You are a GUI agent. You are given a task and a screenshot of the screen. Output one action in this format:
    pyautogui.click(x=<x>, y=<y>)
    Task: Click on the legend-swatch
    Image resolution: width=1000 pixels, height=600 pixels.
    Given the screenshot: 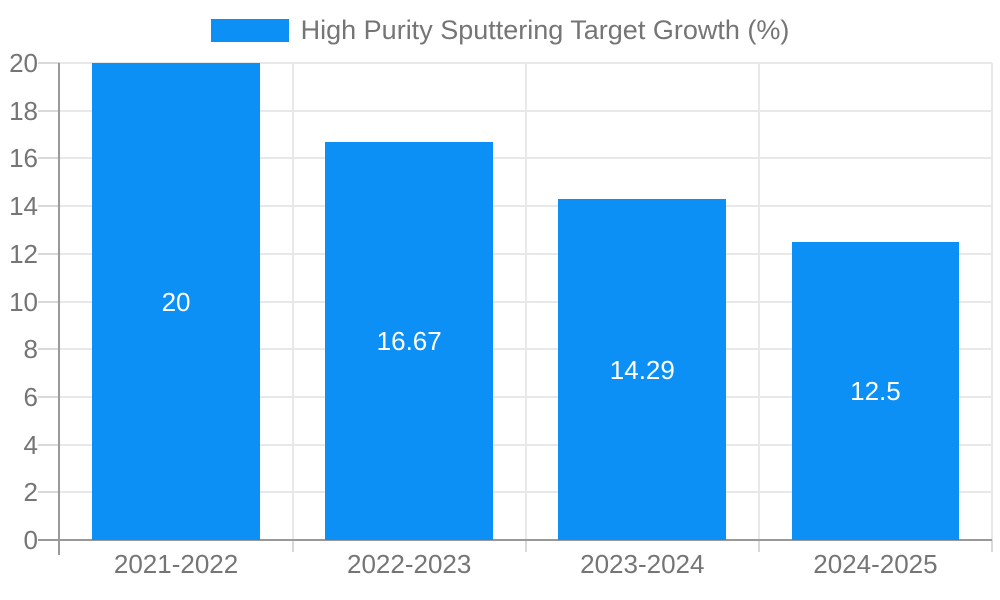 What is the action you would take?
    pyautogui.click(x=249, y=31)
    